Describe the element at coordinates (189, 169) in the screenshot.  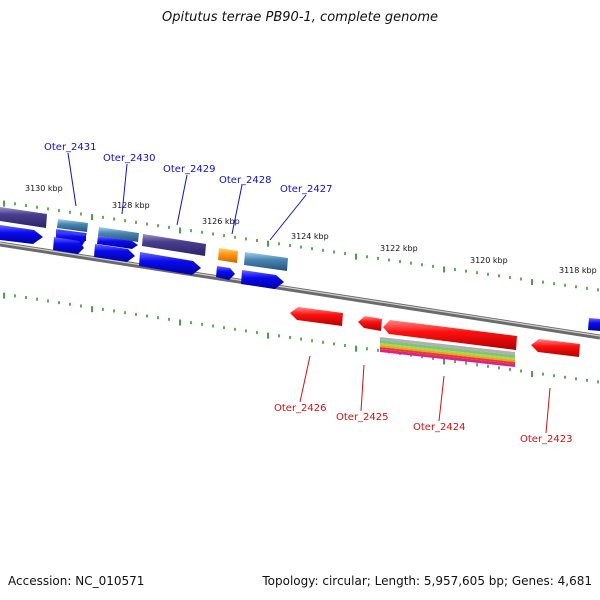
I see `gene-label-oter-2429: Oter_2429` at that location.